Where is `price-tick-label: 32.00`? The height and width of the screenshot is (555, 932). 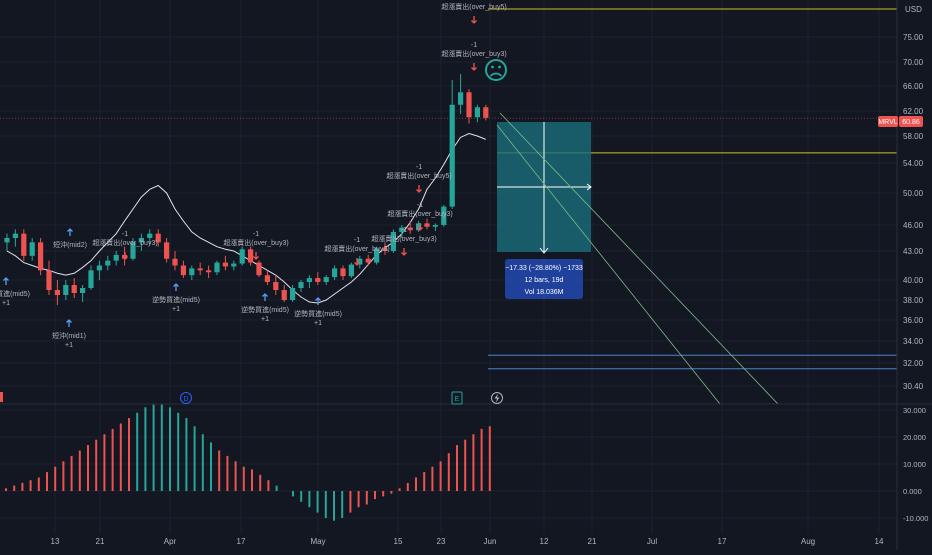 price-tick-label: 32.00 is located at coordinates (913, 363).